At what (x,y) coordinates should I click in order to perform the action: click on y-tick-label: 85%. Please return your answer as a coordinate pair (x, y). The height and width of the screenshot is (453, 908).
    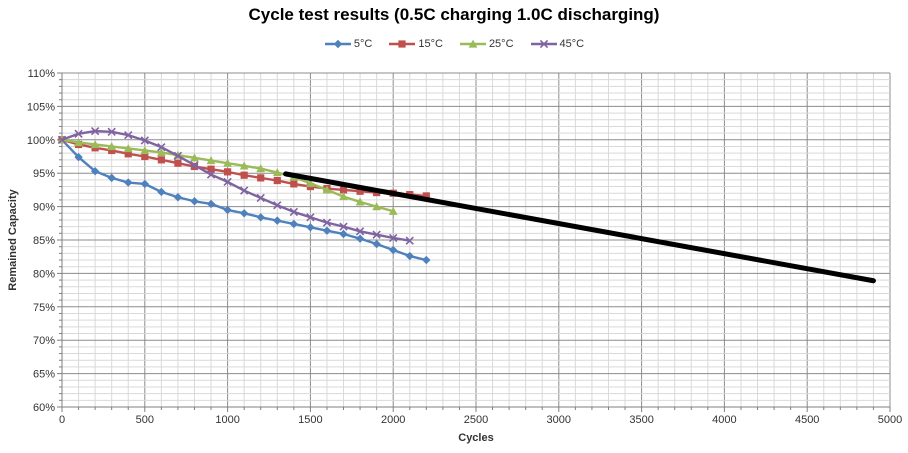
    Looking at the image, I should click on (44, 241).